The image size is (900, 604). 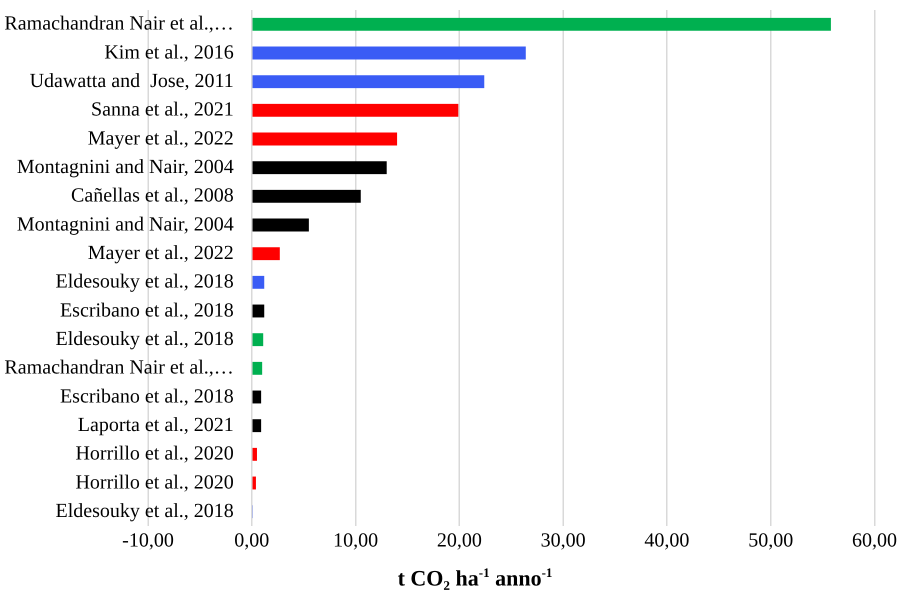 What do you see at coordinates (563, 540) in the screenshot?
I see `x-tick-label: 30,00` at bounding box center [563, 540].